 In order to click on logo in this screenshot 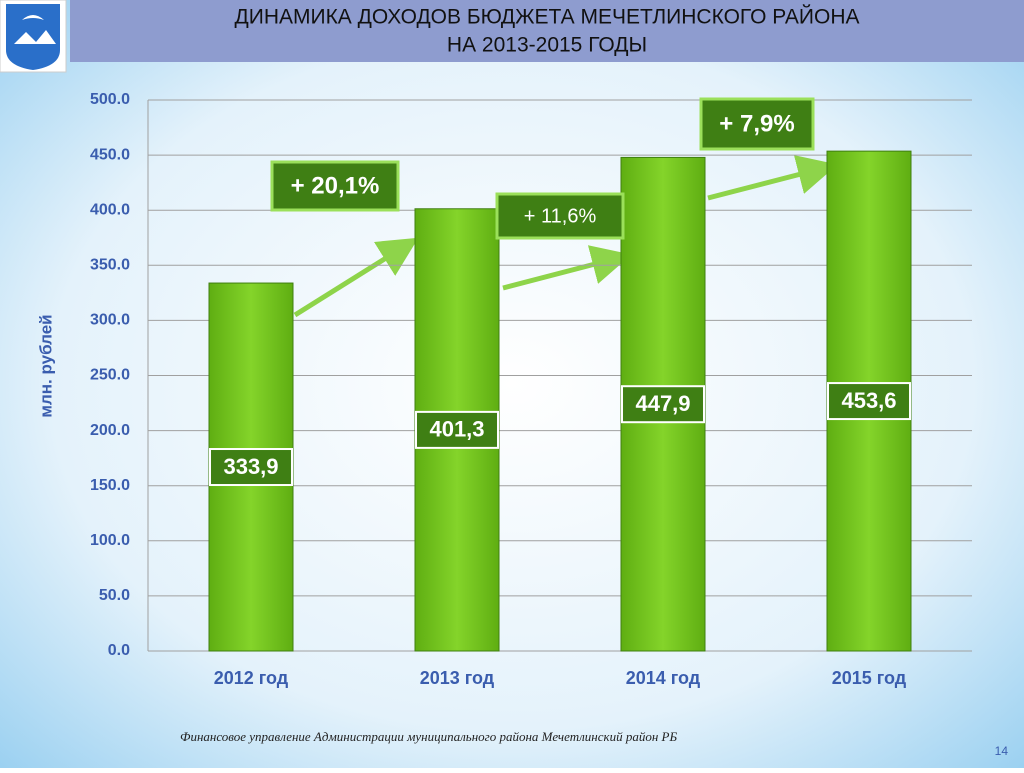, I will do `click(33, 36)`.